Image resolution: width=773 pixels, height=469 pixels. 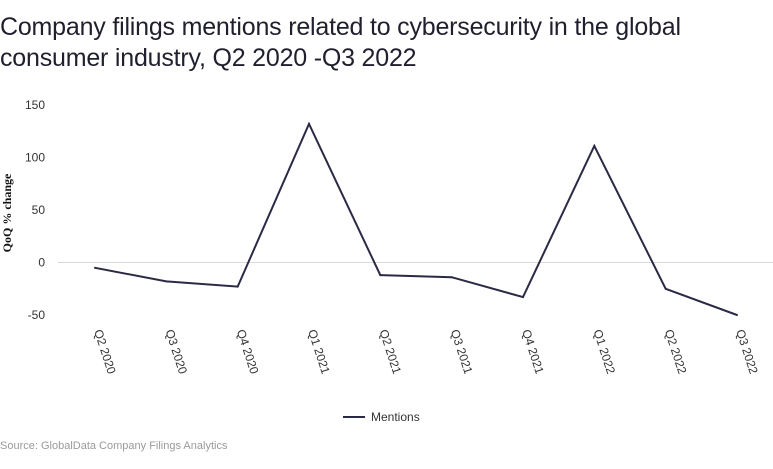 What do you see at coordinates (354, 417) in the screenshot?
I see `legend-swatch-mentions` at bounding box center [354, 417].